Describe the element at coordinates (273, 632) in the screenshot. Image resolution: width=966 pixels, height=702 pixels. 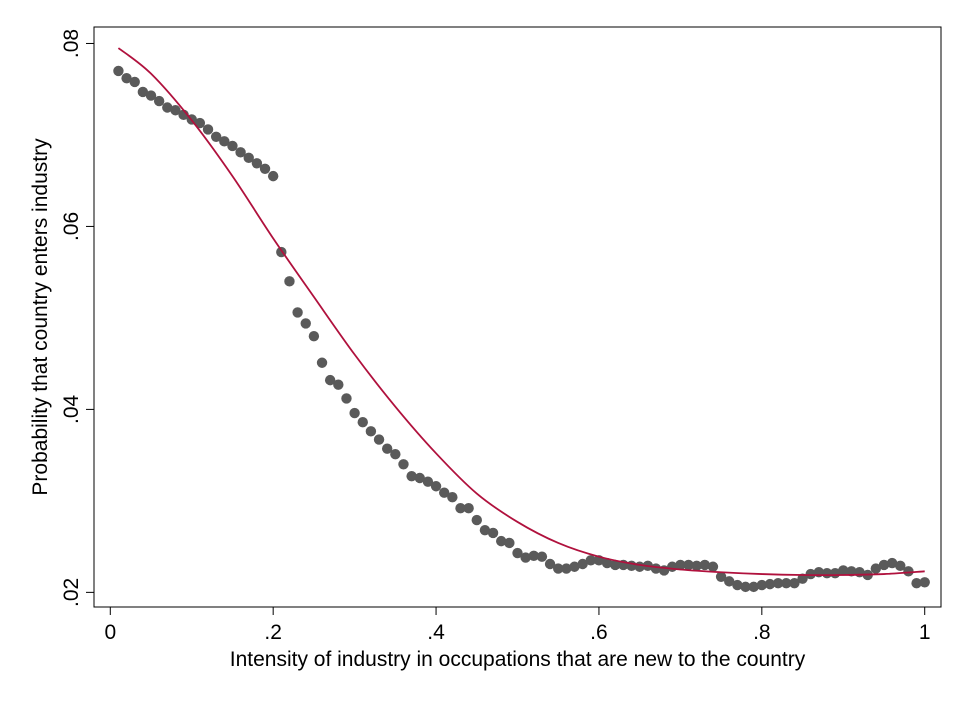
I see `x-tick-label: .2` at that location.